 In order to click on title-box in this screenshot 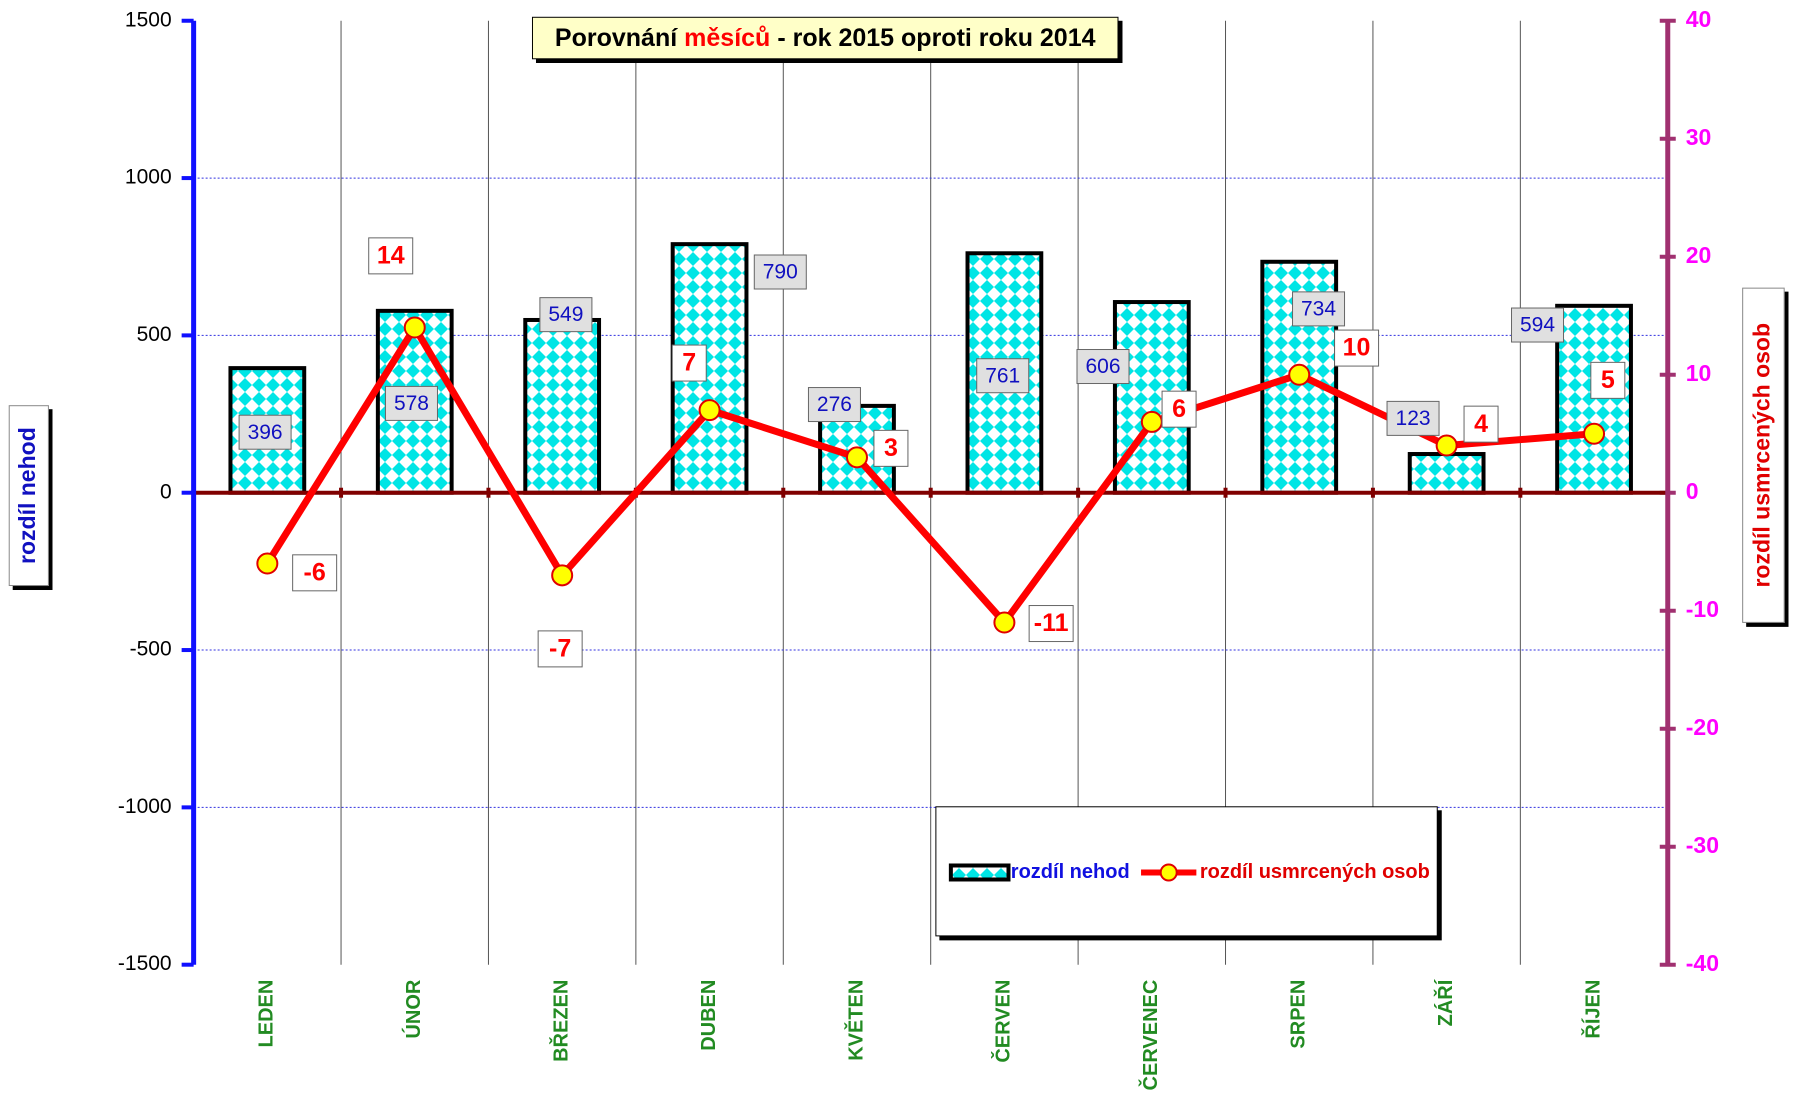, I will do `click(825, 38)`.